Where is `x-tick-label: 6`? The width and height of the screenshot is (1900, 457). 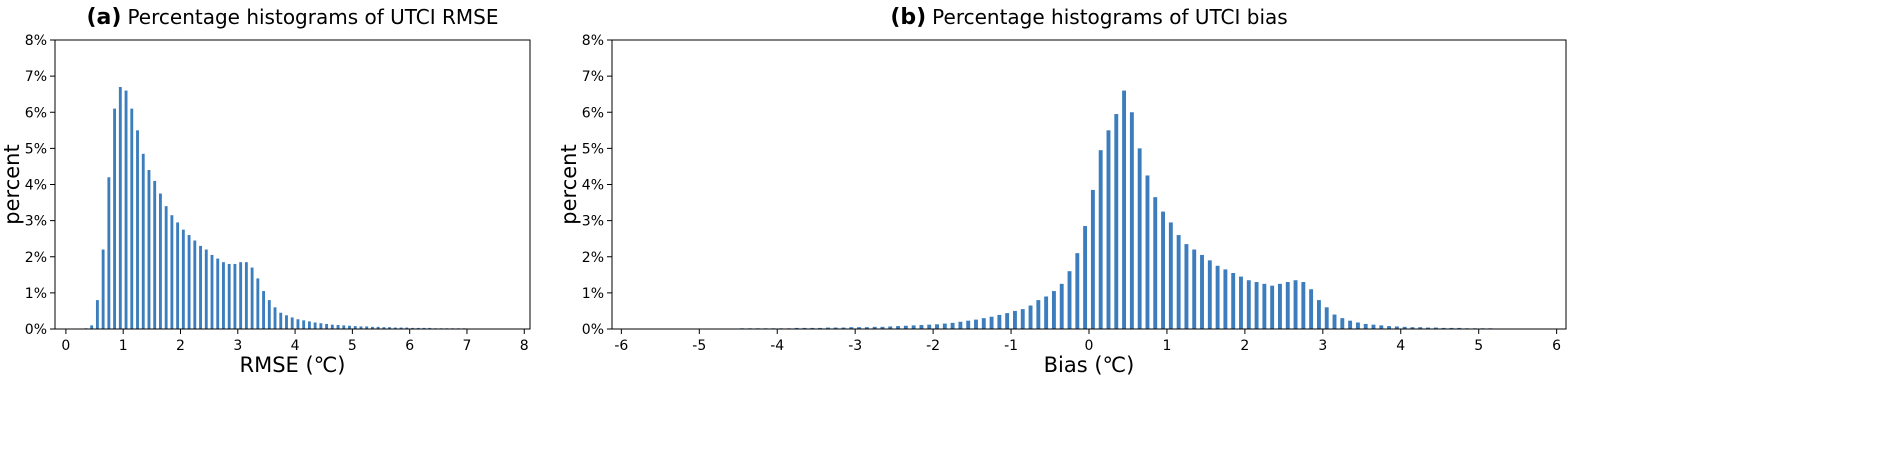 x-tick-label: 6 is located at coordinates (409, 346).